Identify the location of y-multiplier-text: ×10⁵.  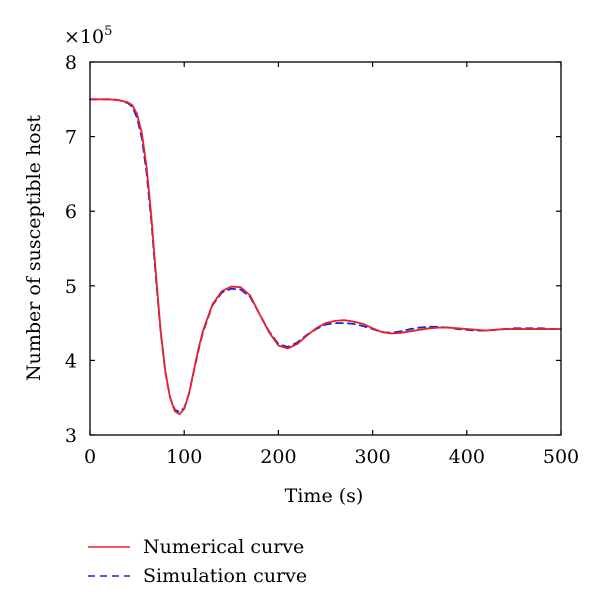
(88, 36).